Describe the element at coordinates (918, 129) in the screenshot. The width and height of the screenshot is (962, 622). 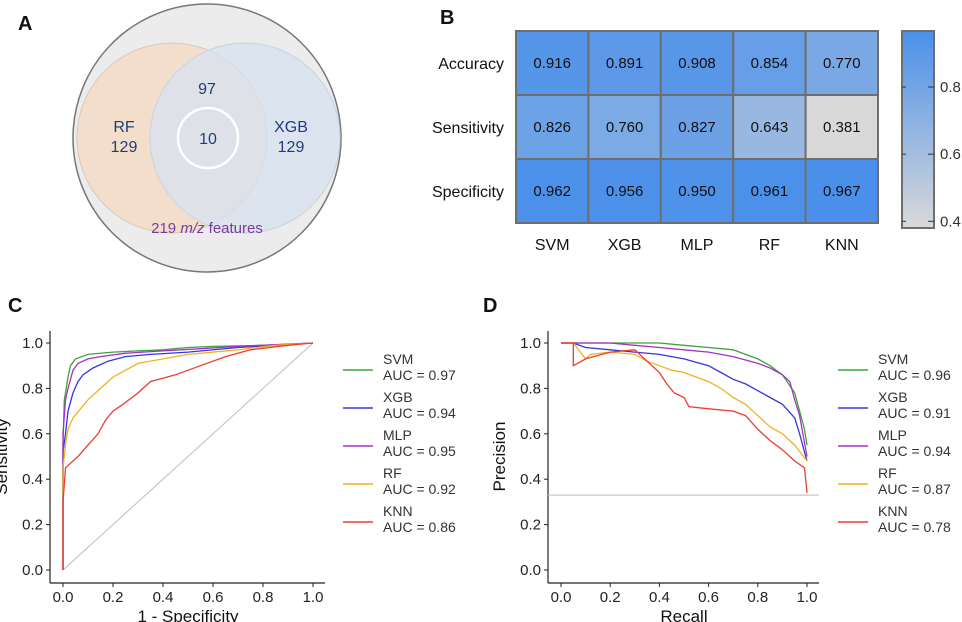
I see `colorbar-bar` at that location.